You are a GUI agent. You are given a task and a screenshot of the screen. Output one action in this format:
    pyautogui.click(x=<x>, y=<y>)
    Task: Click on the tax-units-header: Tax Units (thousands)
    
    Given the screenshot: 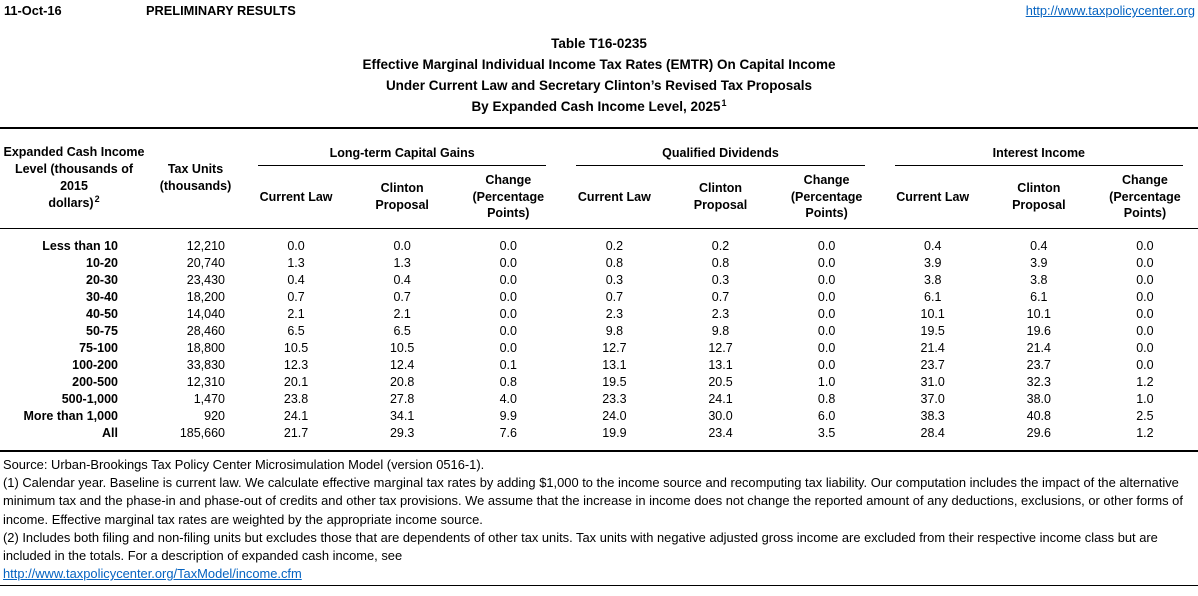 What is the action you would take?
    pyautogui.click(x=195, y=178)
    